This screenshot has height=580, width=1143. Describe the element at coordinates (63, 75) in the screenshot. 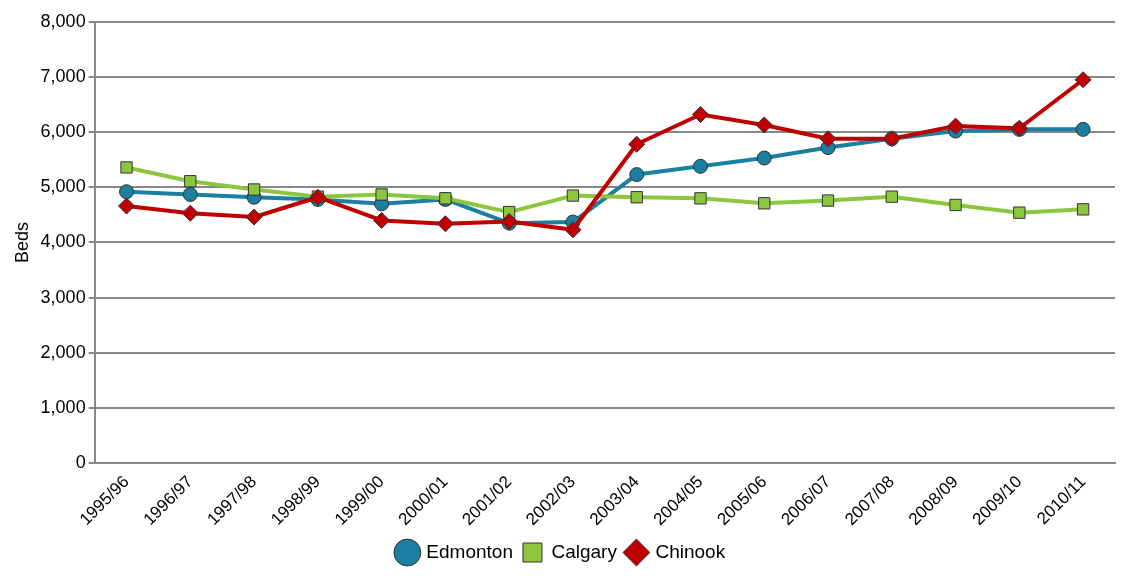

I see `y-tick-label: 7,000` at that location.